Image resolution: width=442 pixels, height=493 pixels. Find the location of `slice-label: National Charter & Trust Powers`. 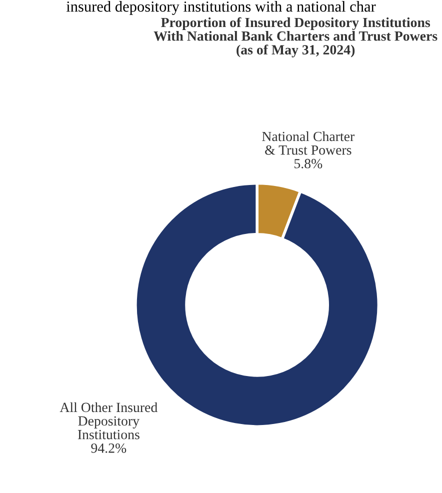

slice-label: National Charter & Trust Powers is located at coordinates (308, 143).